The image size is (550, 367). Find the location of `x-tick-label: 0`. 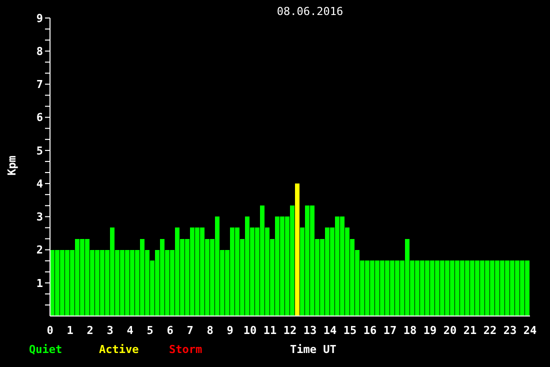

x-tick-label: 0 is located at coordinates (50, 330).